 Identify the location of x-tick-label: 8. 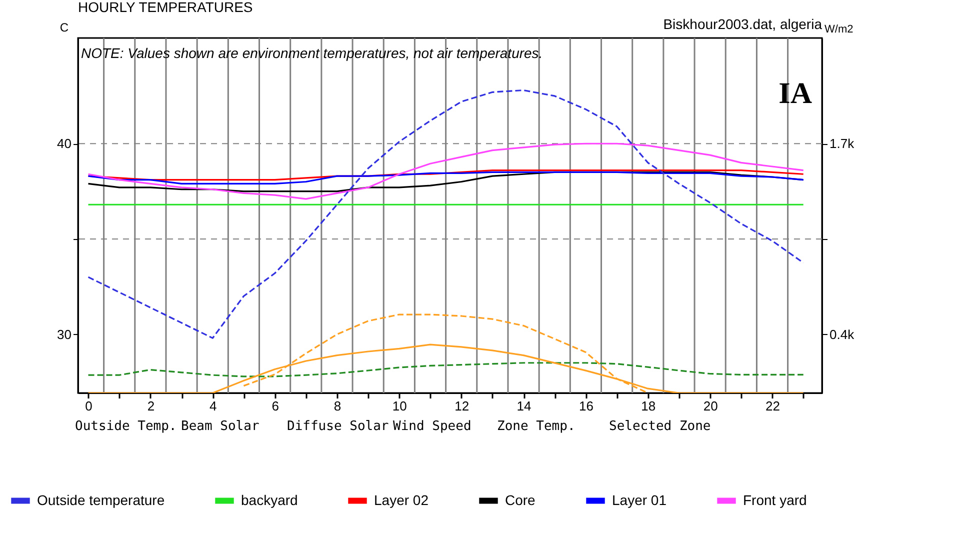
(338, 406).